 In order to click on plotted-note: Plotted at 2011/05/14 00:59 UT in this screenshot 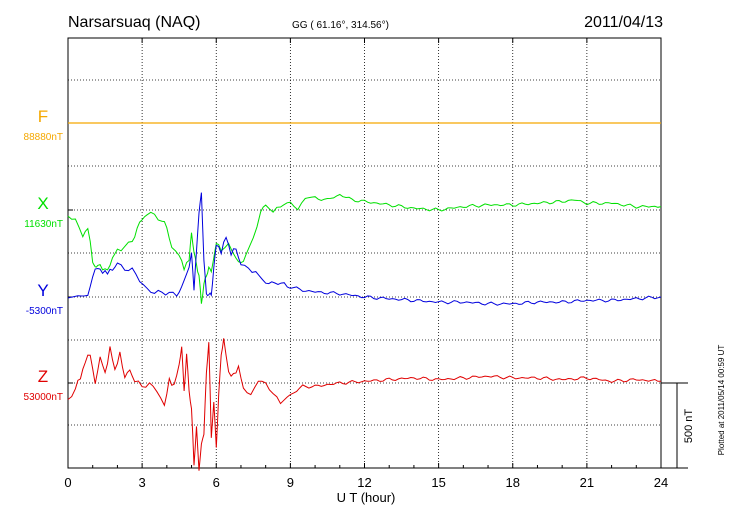, I will do `click(721, 400)`.